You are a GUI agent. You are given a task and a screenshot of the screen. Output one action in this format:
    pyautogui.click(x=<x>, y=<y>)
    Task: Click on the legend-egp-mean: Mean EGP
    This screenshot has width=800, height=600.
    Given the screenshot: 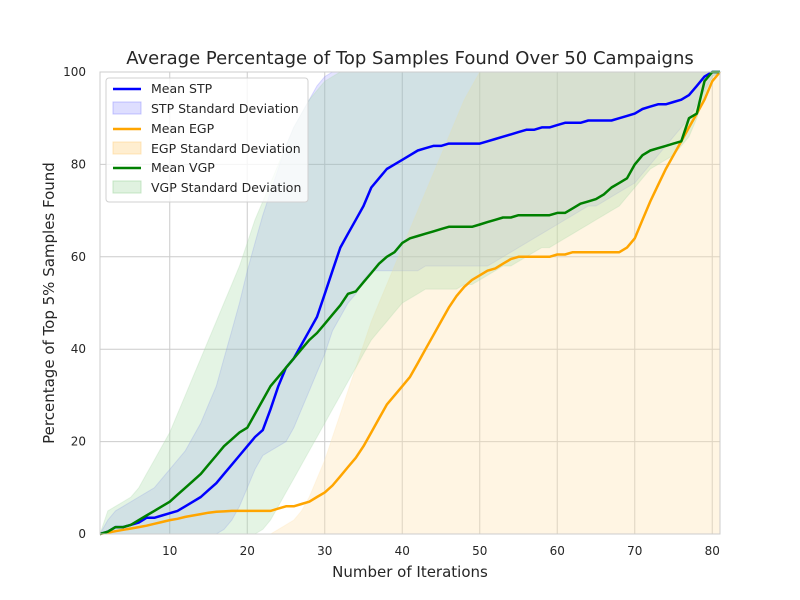 What is the action you would take?
    pyautogui.click(x=183, y=128)
    